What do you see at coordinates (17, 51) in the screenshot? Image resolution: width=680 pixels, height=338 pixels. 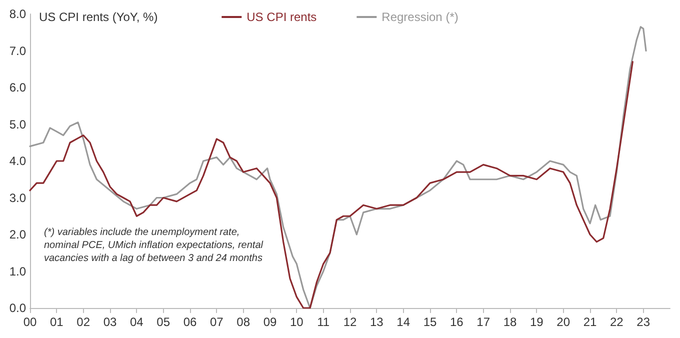 I see `y-tick-label: 7.0` at bounding box center [17, 51].